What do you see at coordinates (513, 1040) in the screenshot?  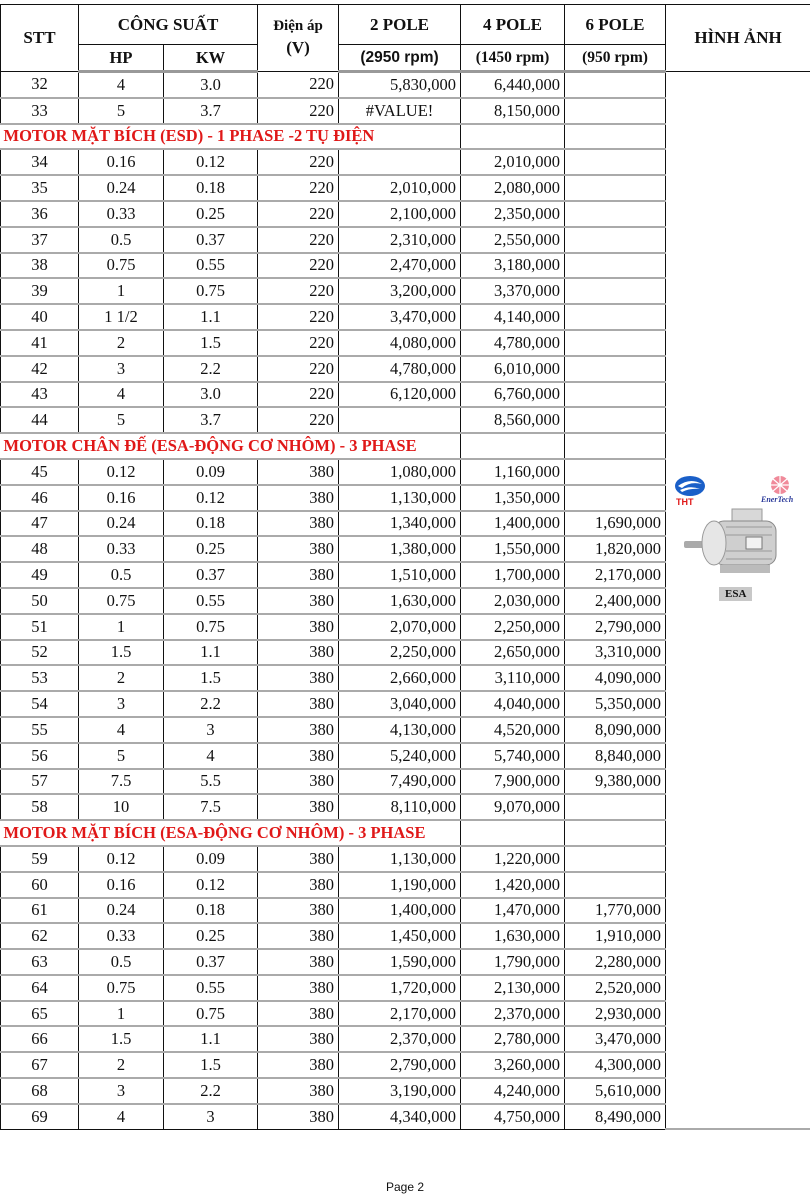 I see `cell-price-4-pole: 2,780,000` at bounding box center [513, 1040].